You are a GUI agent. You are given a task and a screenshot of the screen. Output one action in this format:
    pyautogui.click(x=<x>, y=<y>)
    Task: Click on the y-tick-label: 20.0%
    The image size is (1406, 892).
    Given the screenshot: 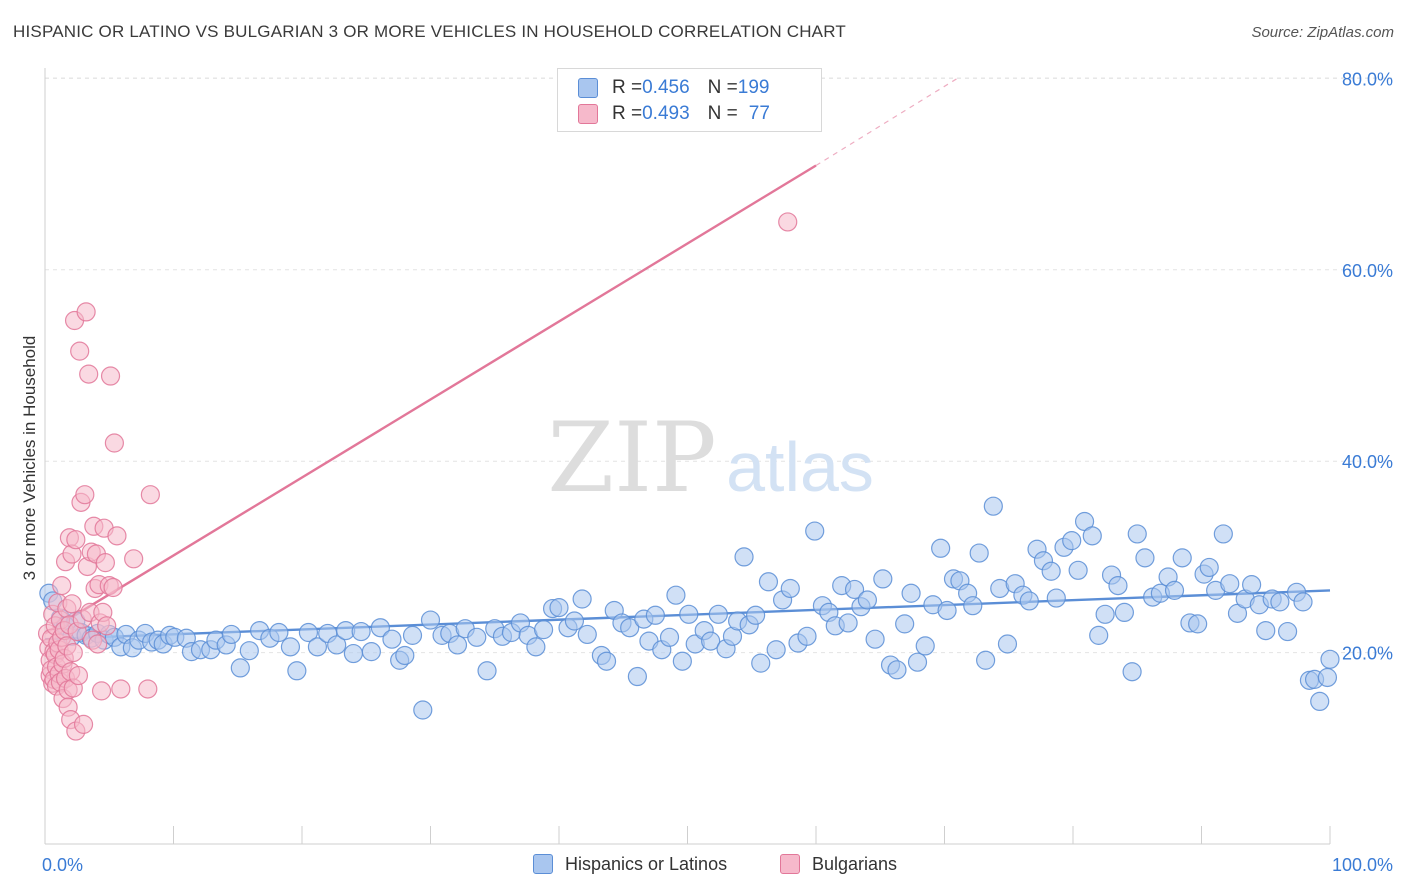 What is the action you would take?
    pyautogui.click(x=1367, y=654)
    